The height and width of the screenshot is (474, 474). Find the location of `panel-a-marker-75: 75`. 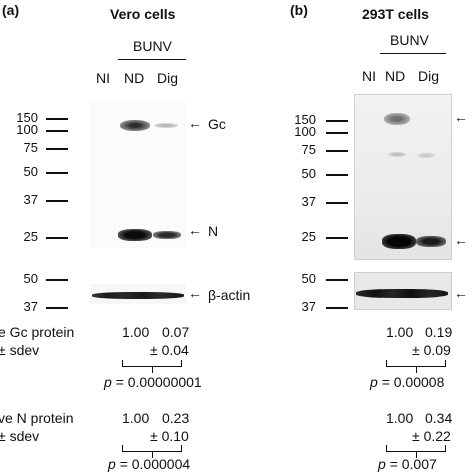

panel-a-marker-75: 75 is located at coordinates (30, 147).